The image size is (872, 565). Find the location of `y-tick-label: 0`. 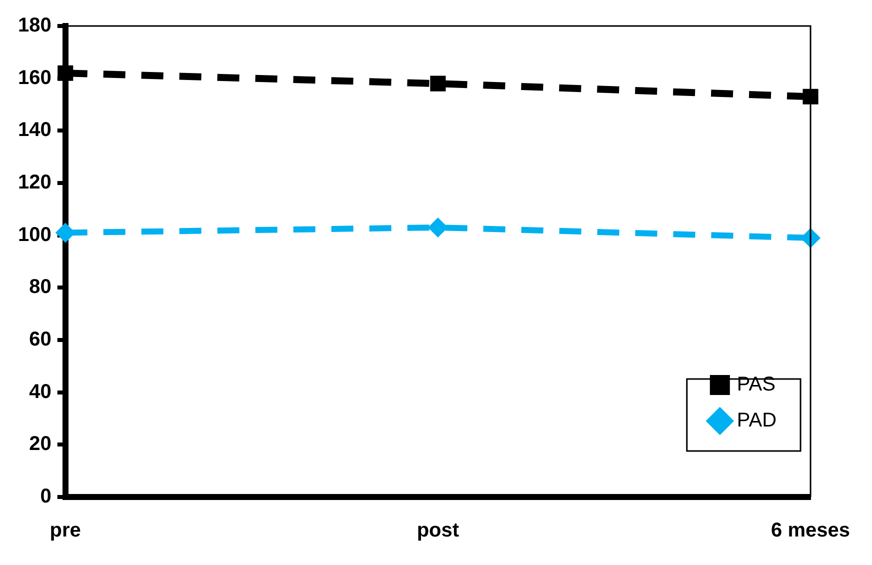

y-tick-label: 0 is located at coordinates (46, 497).